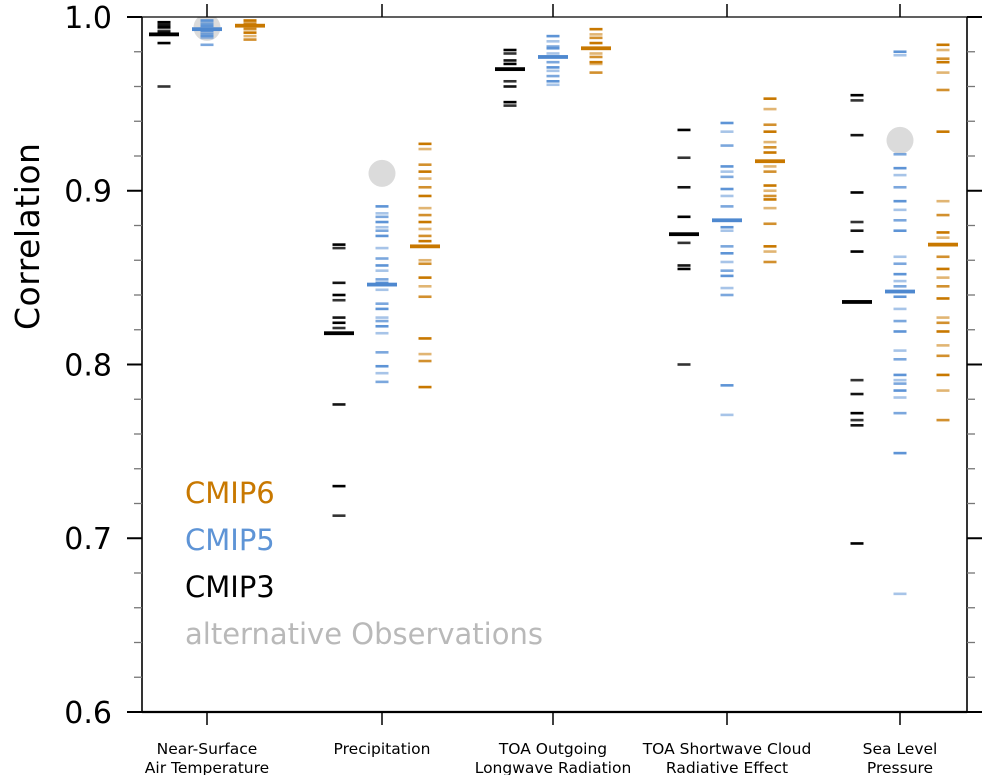 The height and width of the screenshot is (775, 984). Describe the element at coordinates (230, 493) in the screenshot. I see `legend-item-cmip6: CMIP6` at that location.